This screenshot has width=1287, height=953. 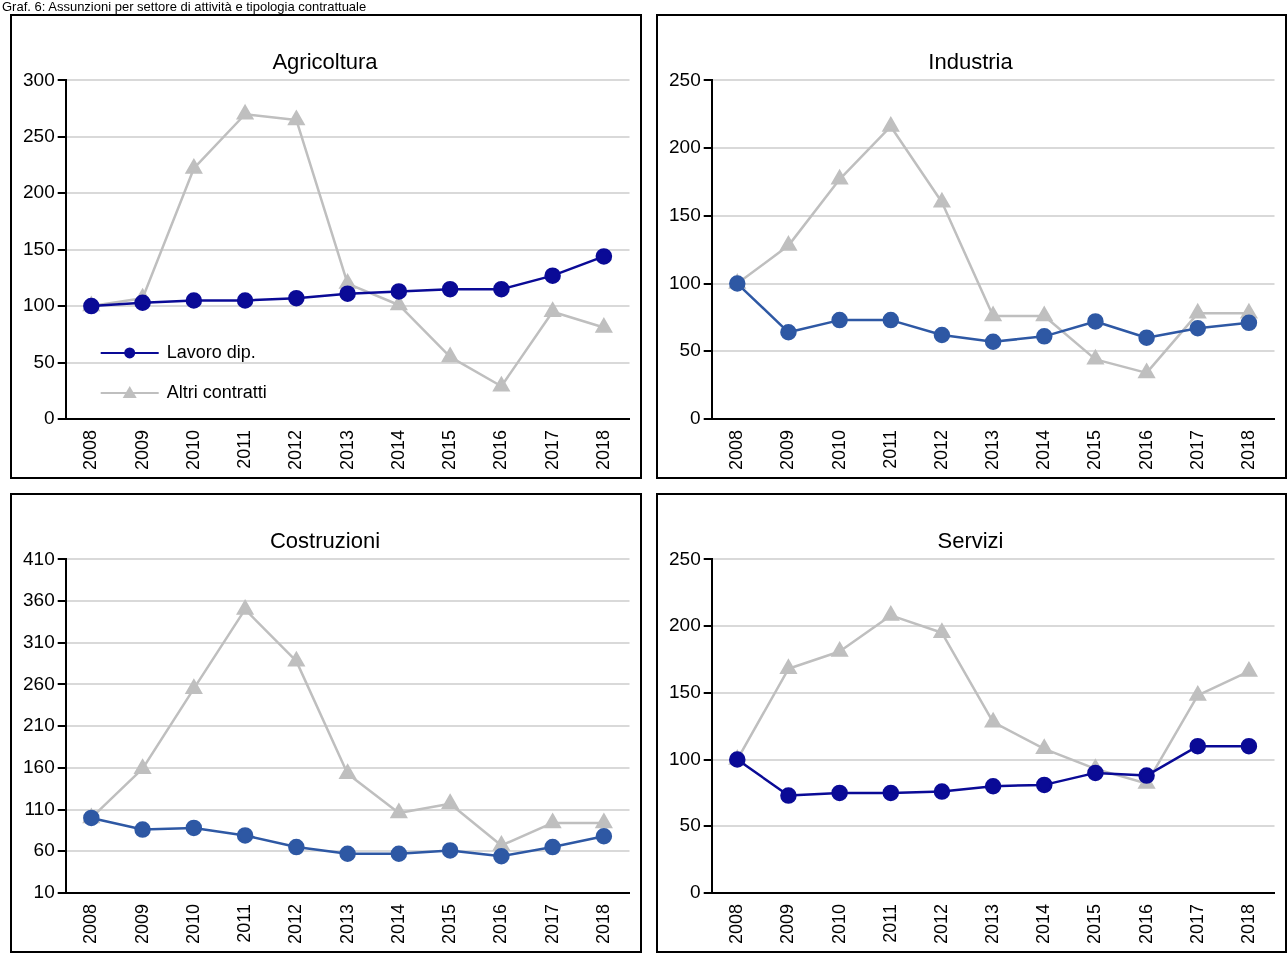 What do you see at coordinates (325, 541) in the screenshot?
I see `chart-title: Costruzioni` at bounding box center [325, 541].